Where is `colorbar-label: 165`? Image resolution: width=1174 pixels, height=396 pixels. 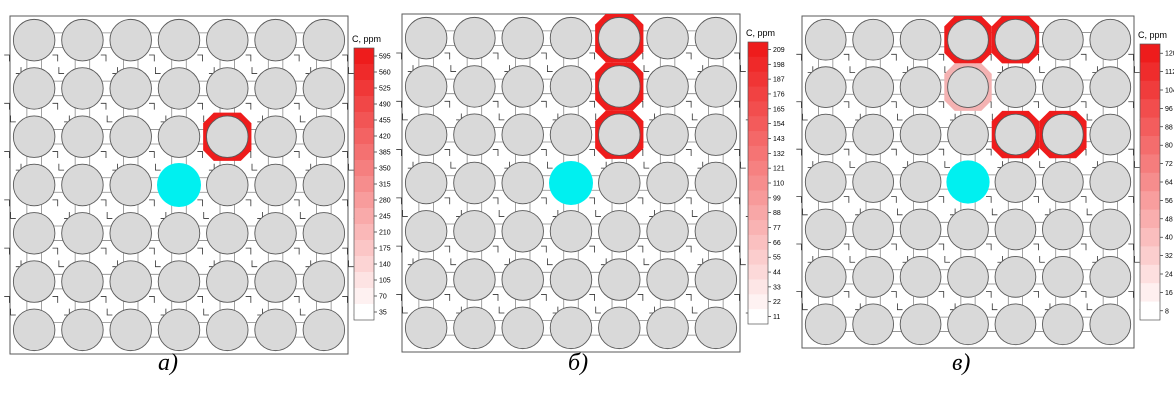 colorbar-label: 165 is located at coordinates (779, 109).